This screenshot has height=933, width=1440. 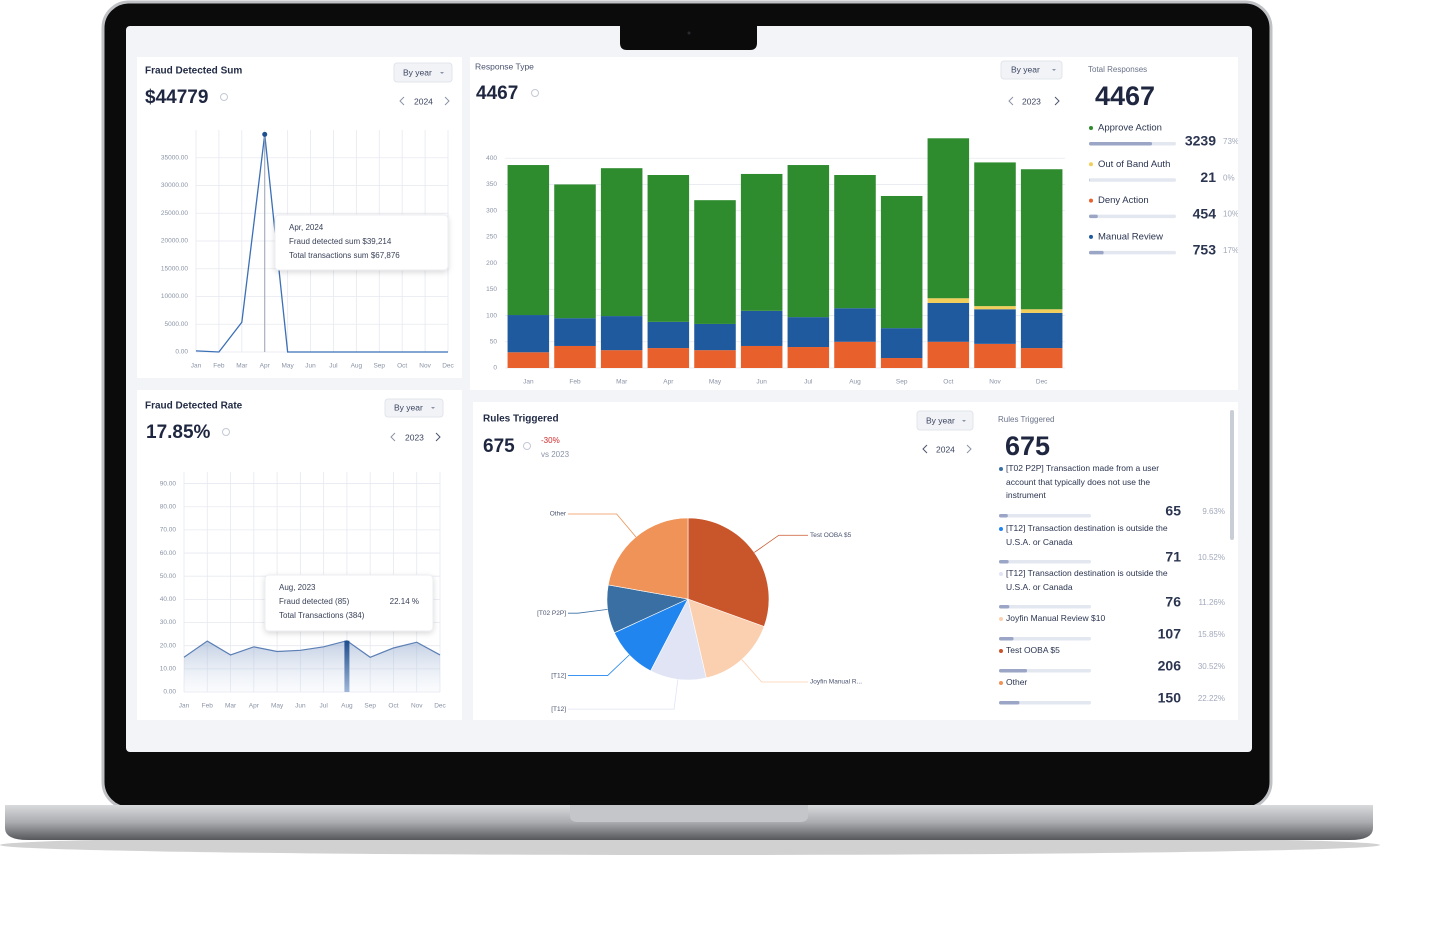 I want to click on data-point, so click(x=265, y=134).